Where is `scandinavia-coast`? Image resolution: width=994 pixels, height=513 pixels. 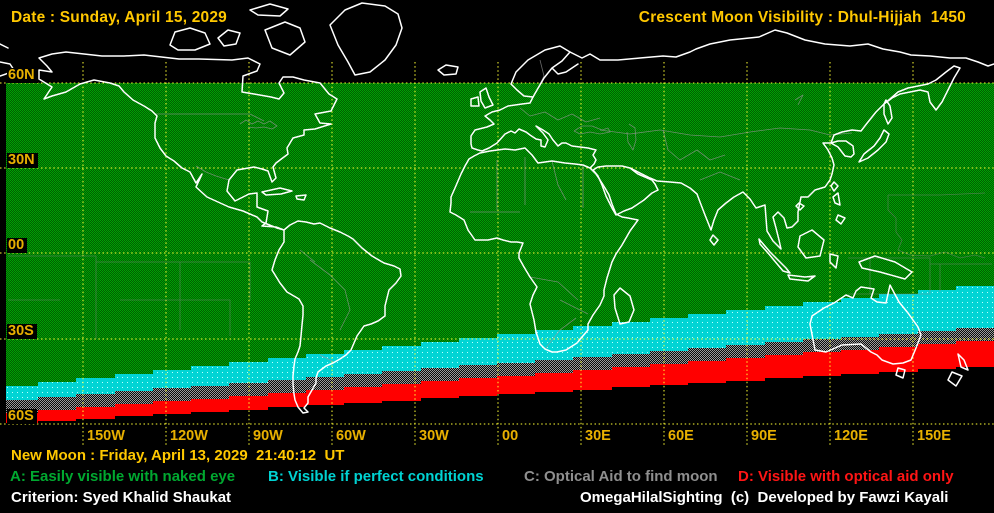 scandinavia-coast is located at coordinates (544, 71).